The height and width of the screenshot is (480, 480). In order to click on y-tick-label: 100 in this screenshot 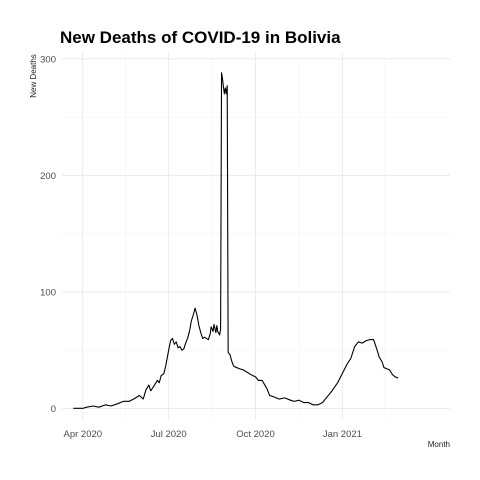, I will do `click(48, 292)`.